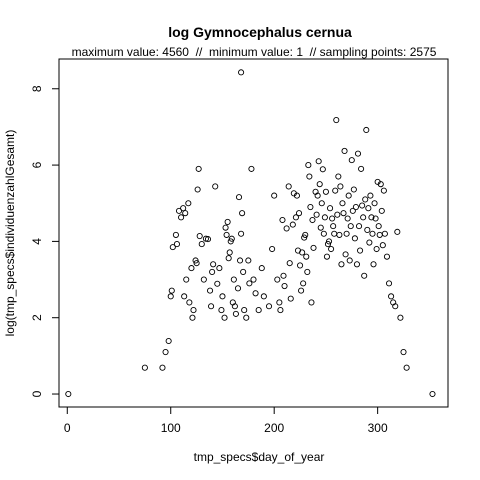 The width and height of the screenshot is (480, 480). What do you see at coordinates (37, 317) in the screenshot?
I see `y-tick-label: 2` at bounding box center [37, 317].